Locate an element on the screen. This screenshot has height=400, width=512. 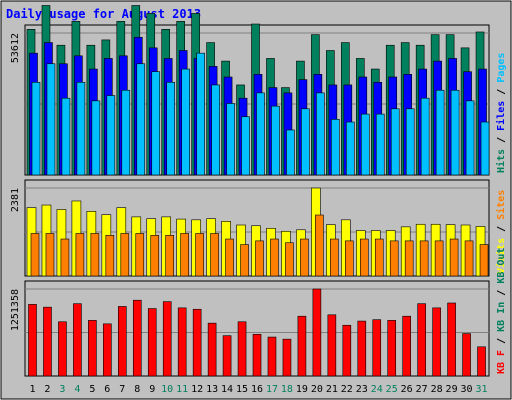
hits-panel-legend: Hits / Files / Pages is located at coordinates (501, 113).